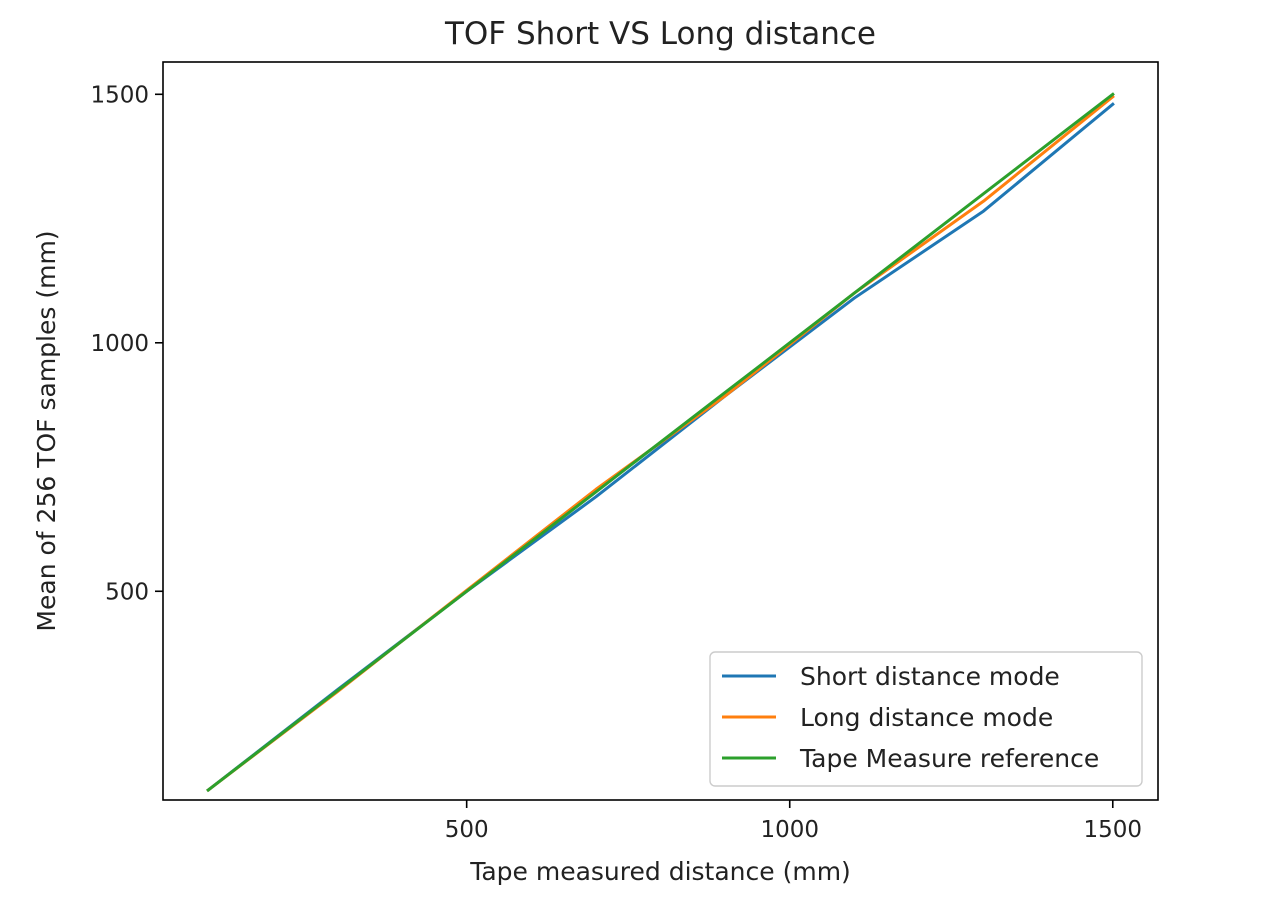 This screenshot has height=902, width=1266. Describe the element at coordinates (949, 758) in the screenshot. I see `legend-label: Tape Measure reference` at that location.